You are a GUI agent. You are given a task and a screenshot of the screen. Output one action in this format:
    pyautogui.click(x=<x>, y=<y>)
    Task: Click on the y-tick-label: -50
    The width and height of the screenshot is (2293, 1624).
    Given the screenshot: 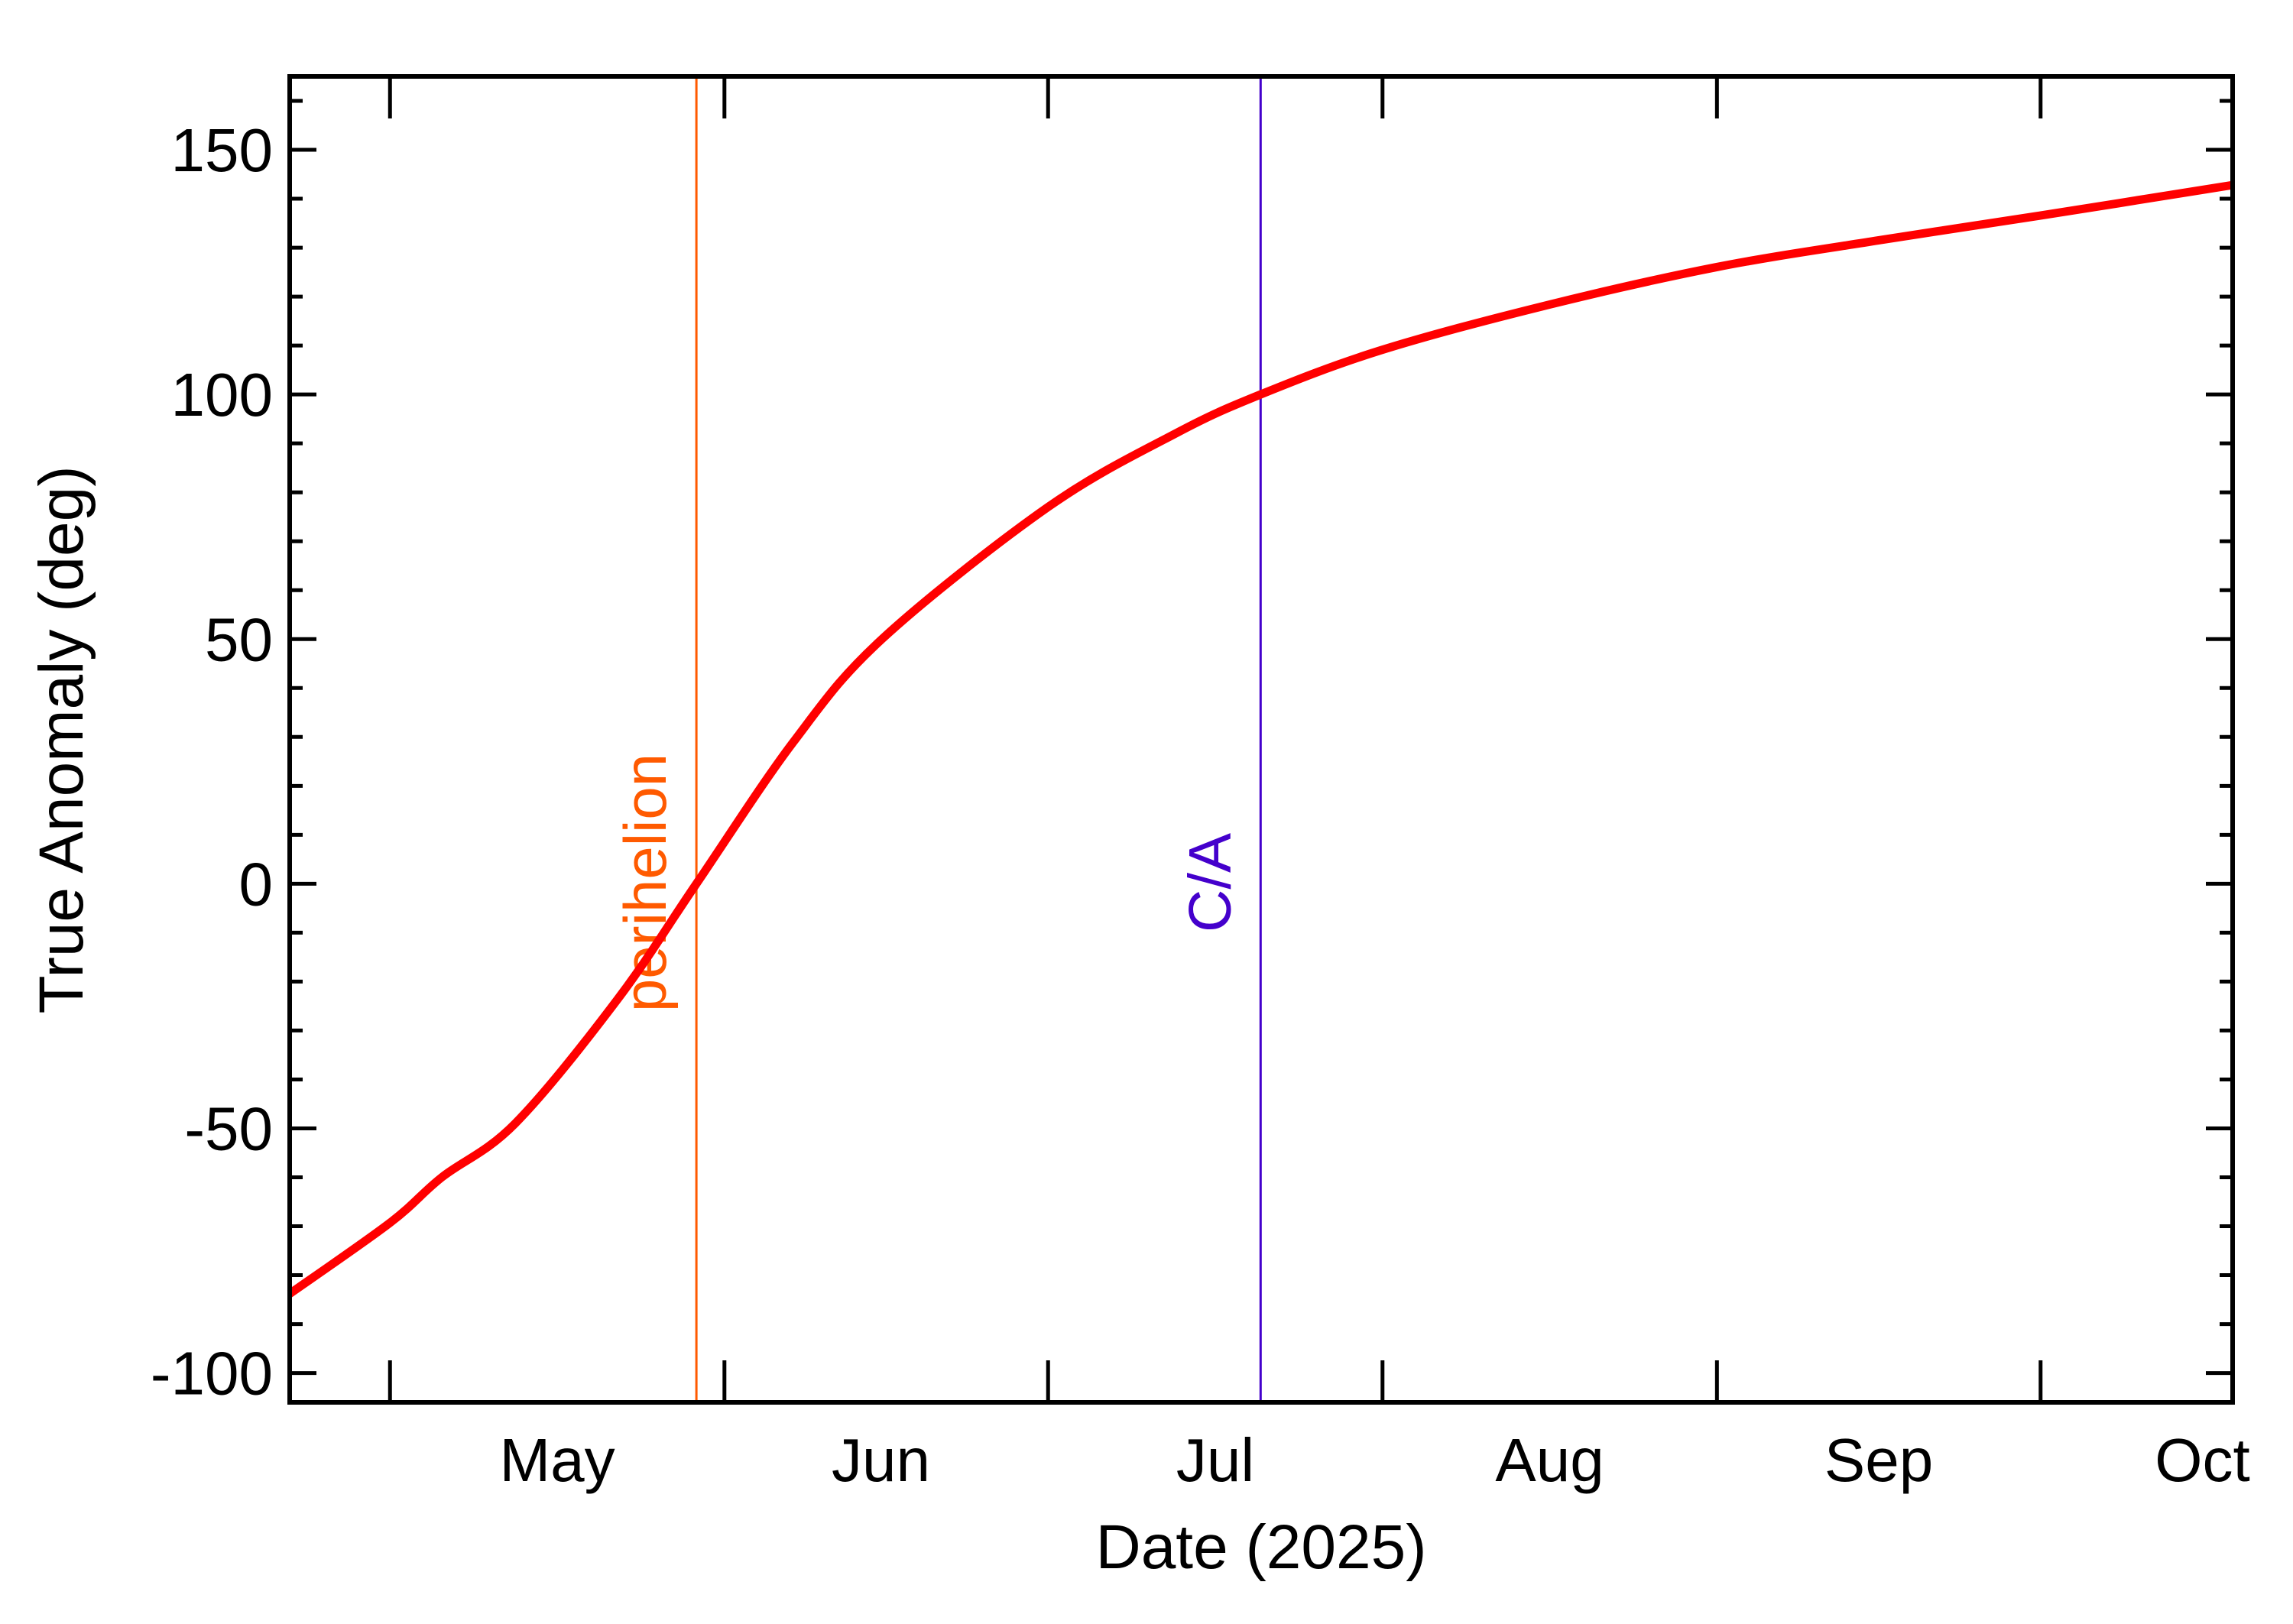 What is the action you would take?
    pyautogui.click(x=229, y=1128)
    